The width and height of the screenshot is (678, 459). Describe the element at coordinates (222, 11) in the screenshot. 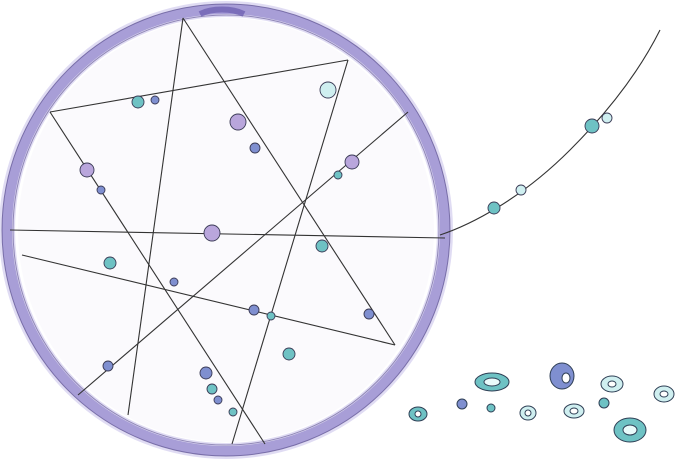

I see `hoop-wrap` at that location.